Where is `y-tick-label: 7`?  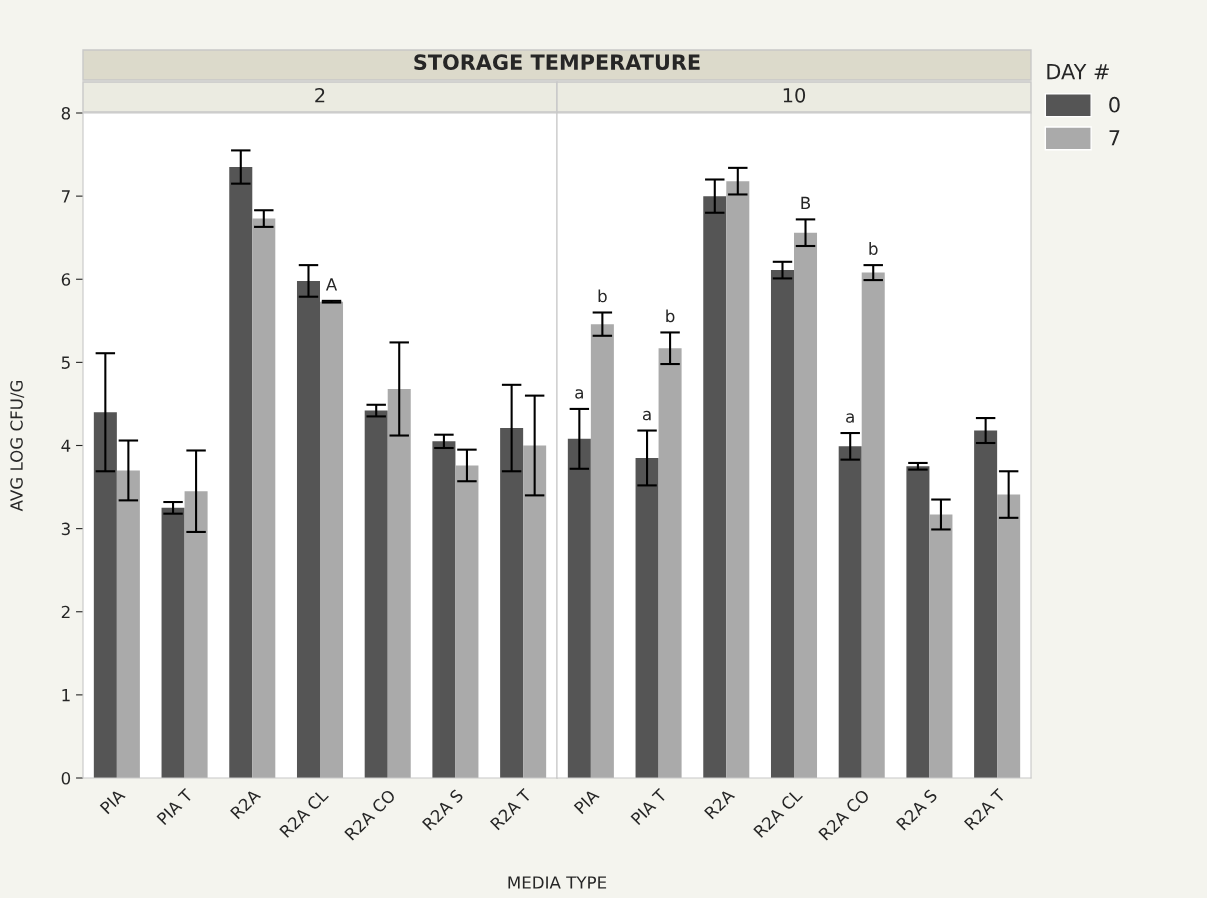
y-tick-label: 7 is located at coordinates (65, 196).